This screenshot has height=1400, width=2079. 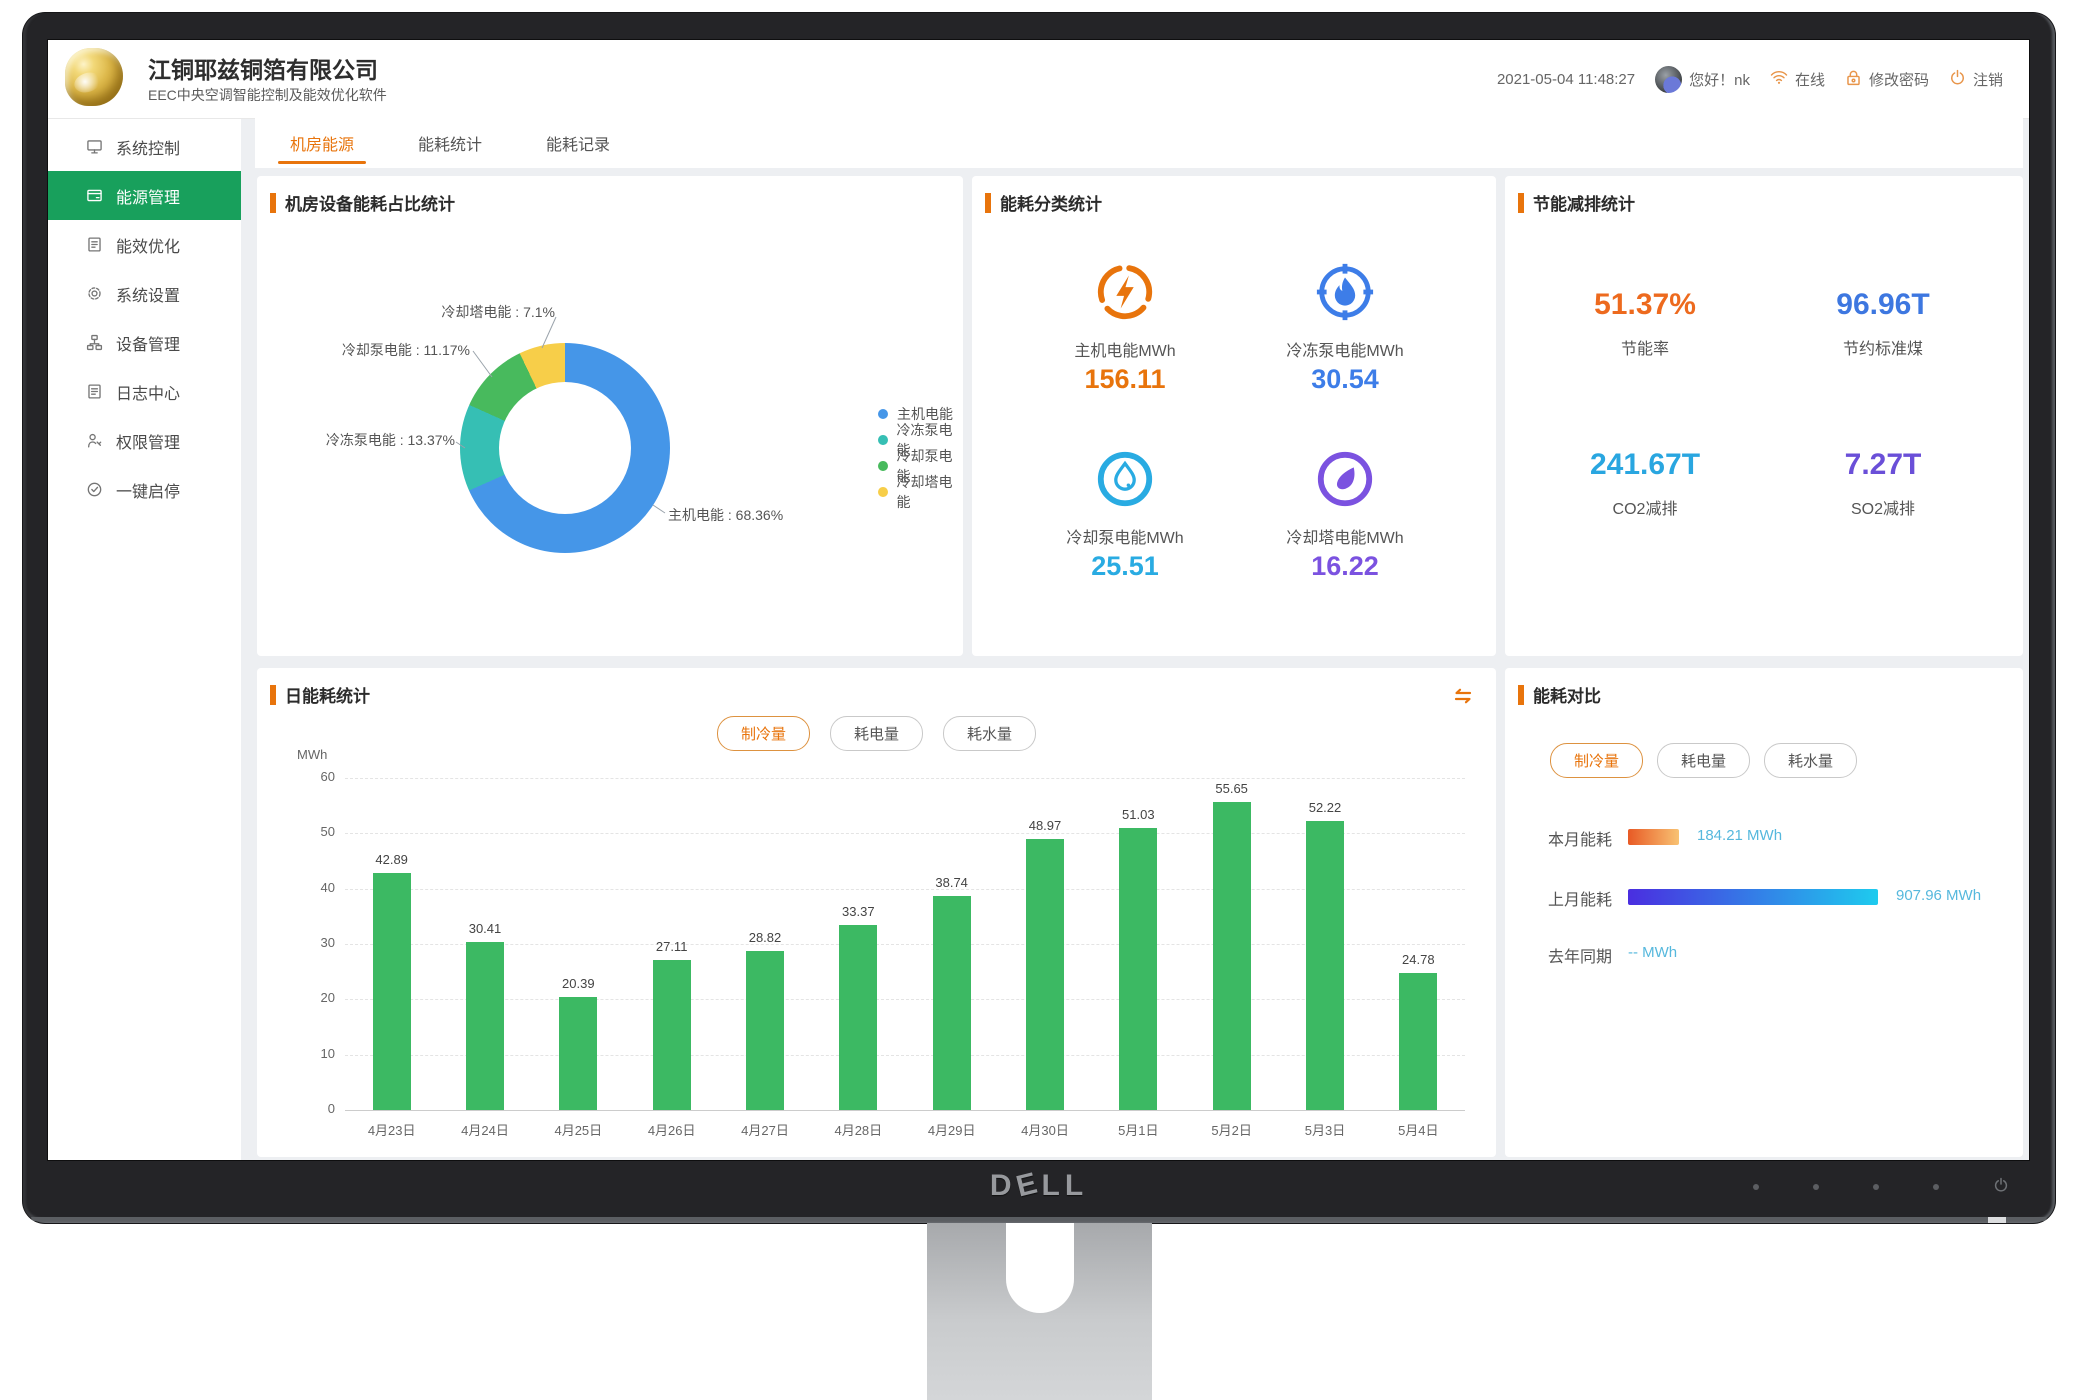 What do you see at coordinates (876, 733) in the screenshot?
I see `daily-pill-耗电量: 耗电量` at bounding box center [876, 733].